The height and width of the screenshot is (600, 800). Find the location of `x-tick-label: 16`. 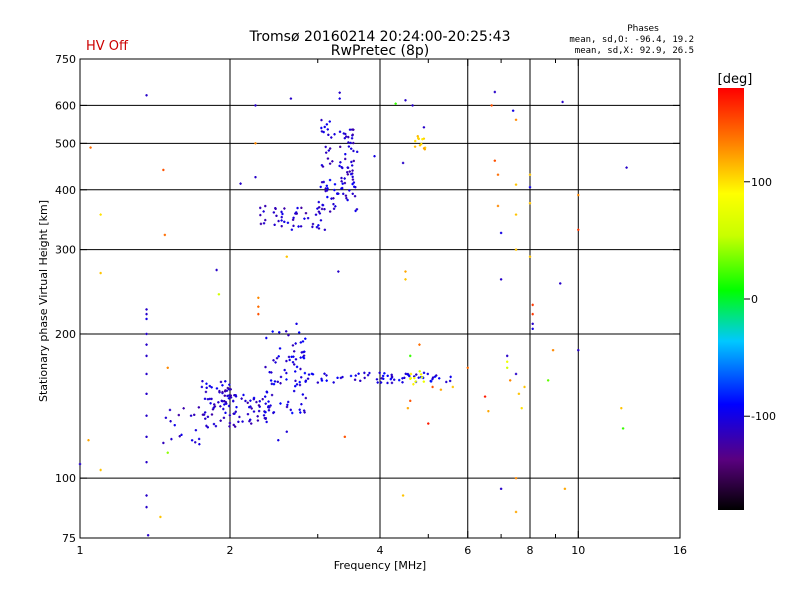

x-tick-label: 16 is located at coordinates (680, 550).